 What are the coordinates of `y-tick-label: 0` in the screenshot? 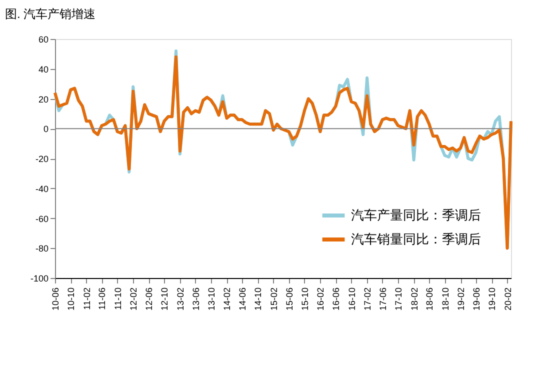 It's located at (45, 129).